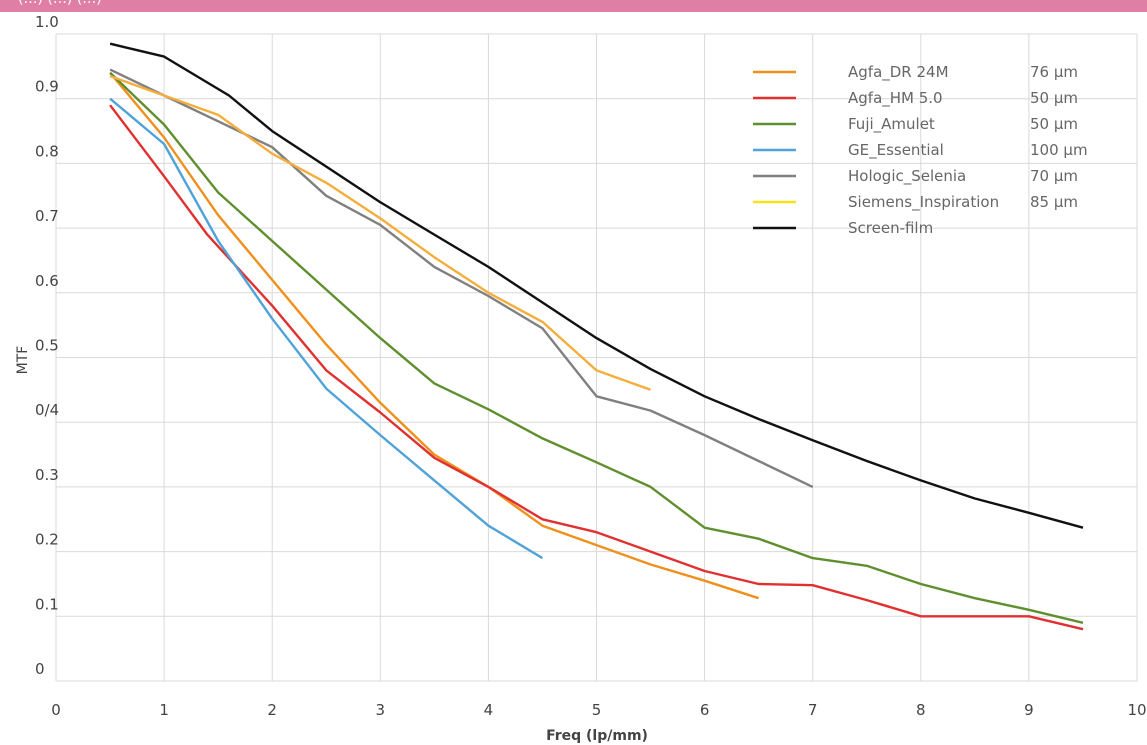 This screenshot has height=745, width=1147. What do you see at coordinates (47, 604) in the screenshot?
I see `y-tick-label: 0.1` at bounding box center [47, 604].